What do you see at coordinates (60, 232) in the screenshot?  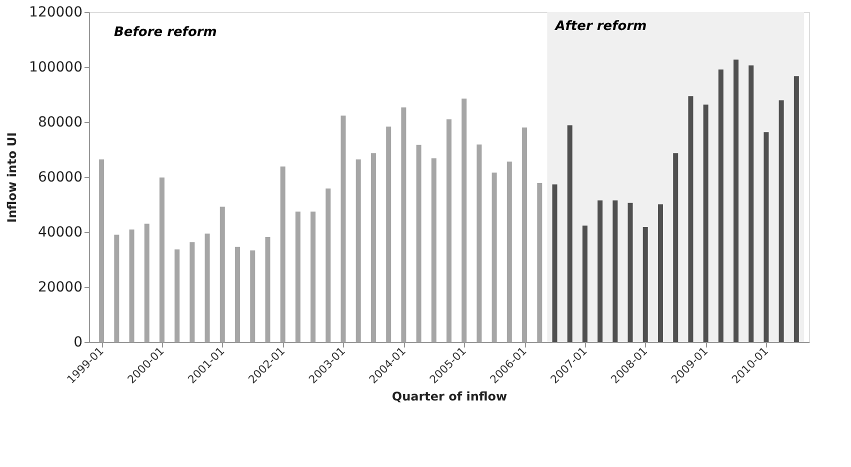 I see `y-tick-label: 40000` at bounding box center [60, 232].